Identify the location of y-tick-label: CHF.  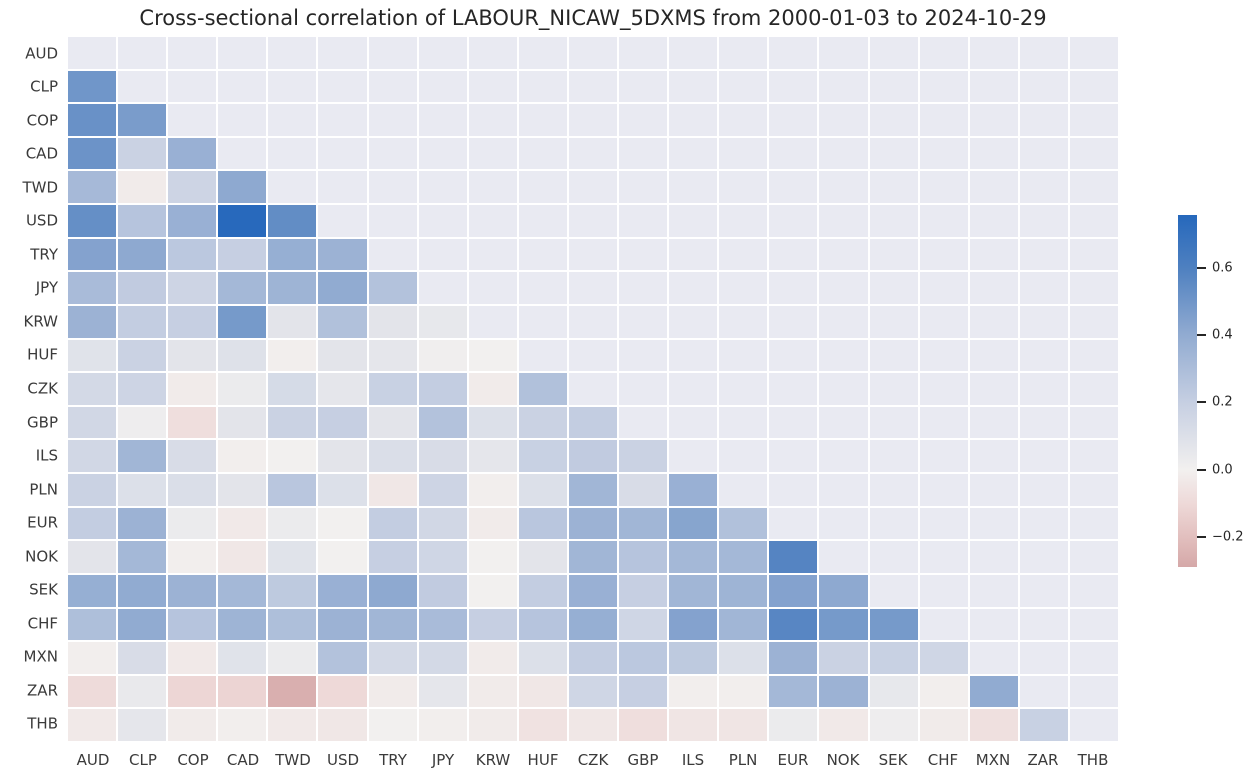
(42, 623).